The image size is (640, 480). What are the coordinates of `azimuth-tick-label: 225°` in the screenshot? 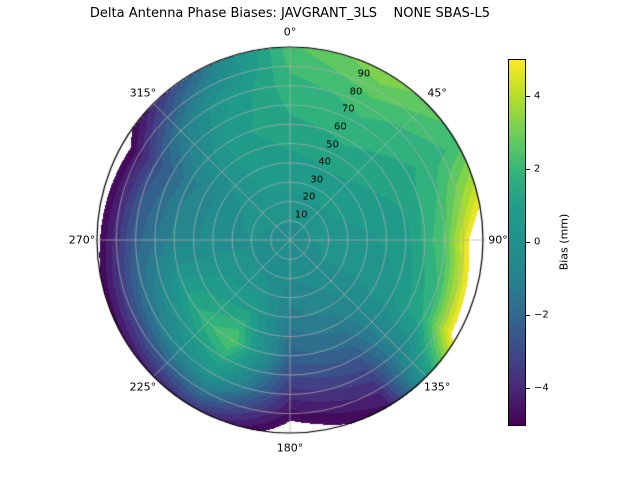 It's located at (143, 387).